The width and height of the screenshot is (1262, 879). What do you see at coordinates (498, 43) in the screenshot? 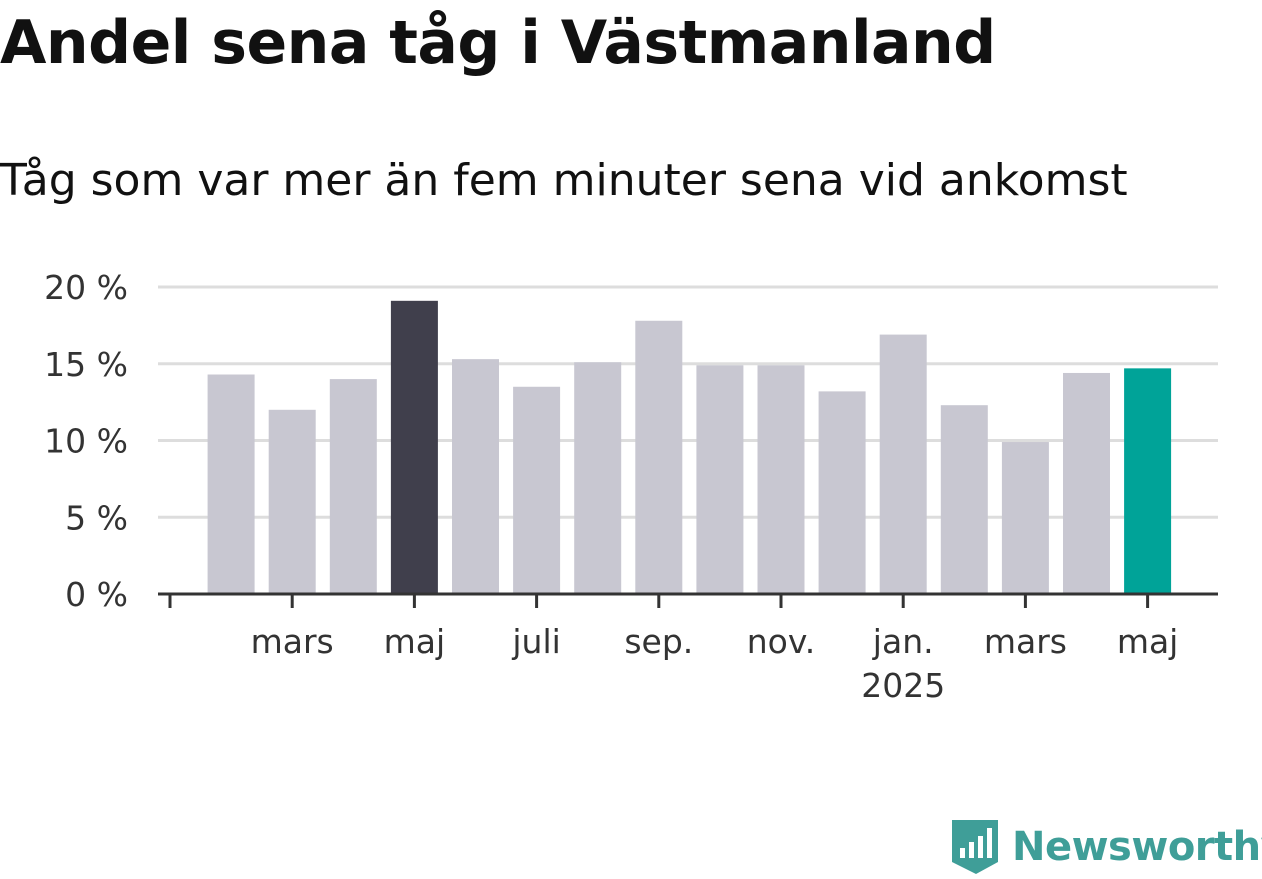
I see `chart-title: Andel sena tåg i Västmanland` at bounding box center [498, 43].